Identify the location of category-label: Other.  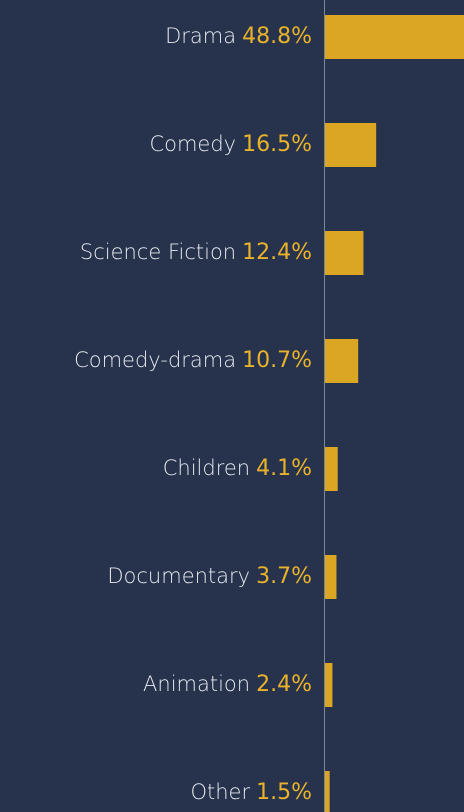
(220, 792).